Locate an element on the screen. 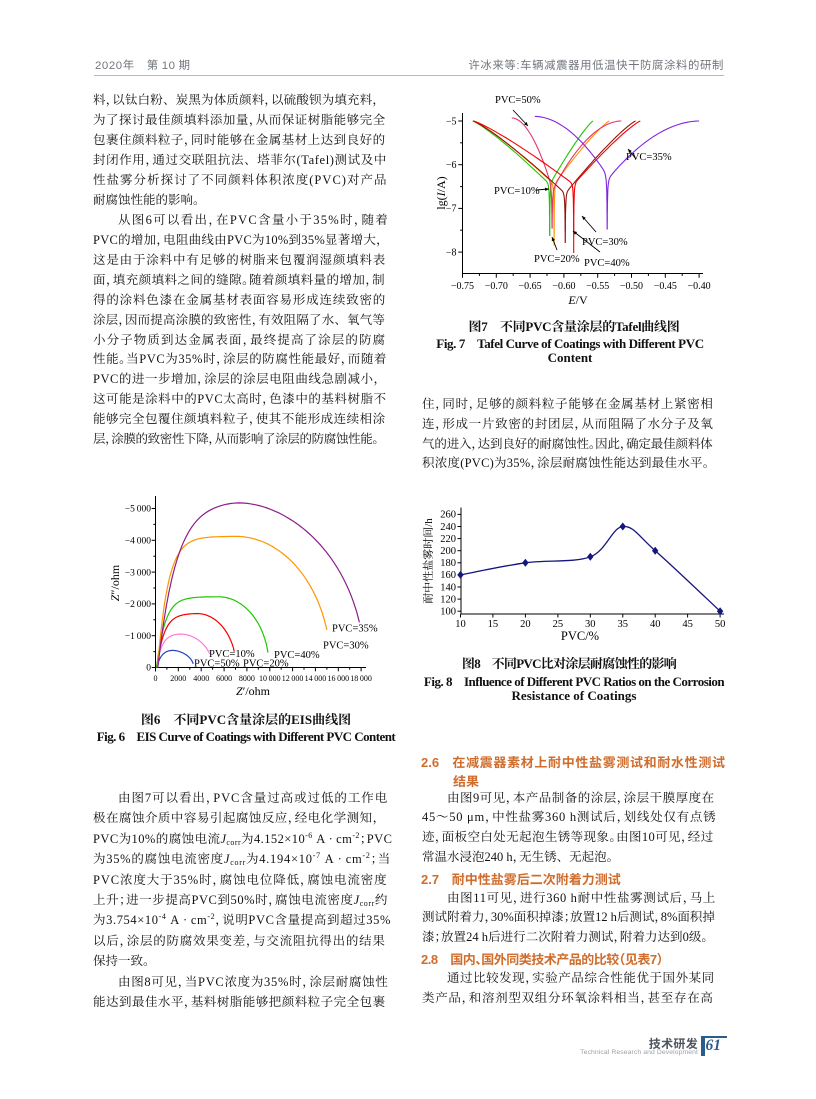 The image size is (816, 1099). svg-text: 16 000 is located at coordinates (338, 678).